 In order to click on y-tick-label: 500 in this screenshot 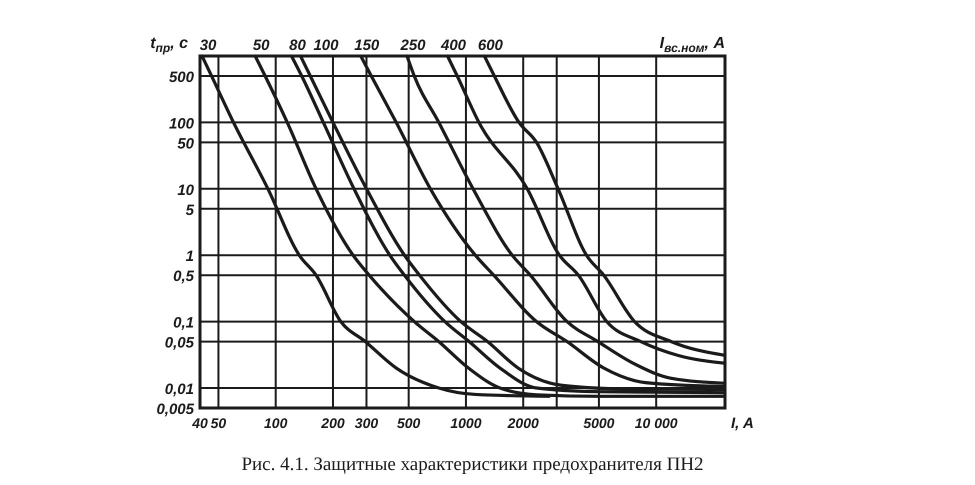, I will do `click(181, 77)`.